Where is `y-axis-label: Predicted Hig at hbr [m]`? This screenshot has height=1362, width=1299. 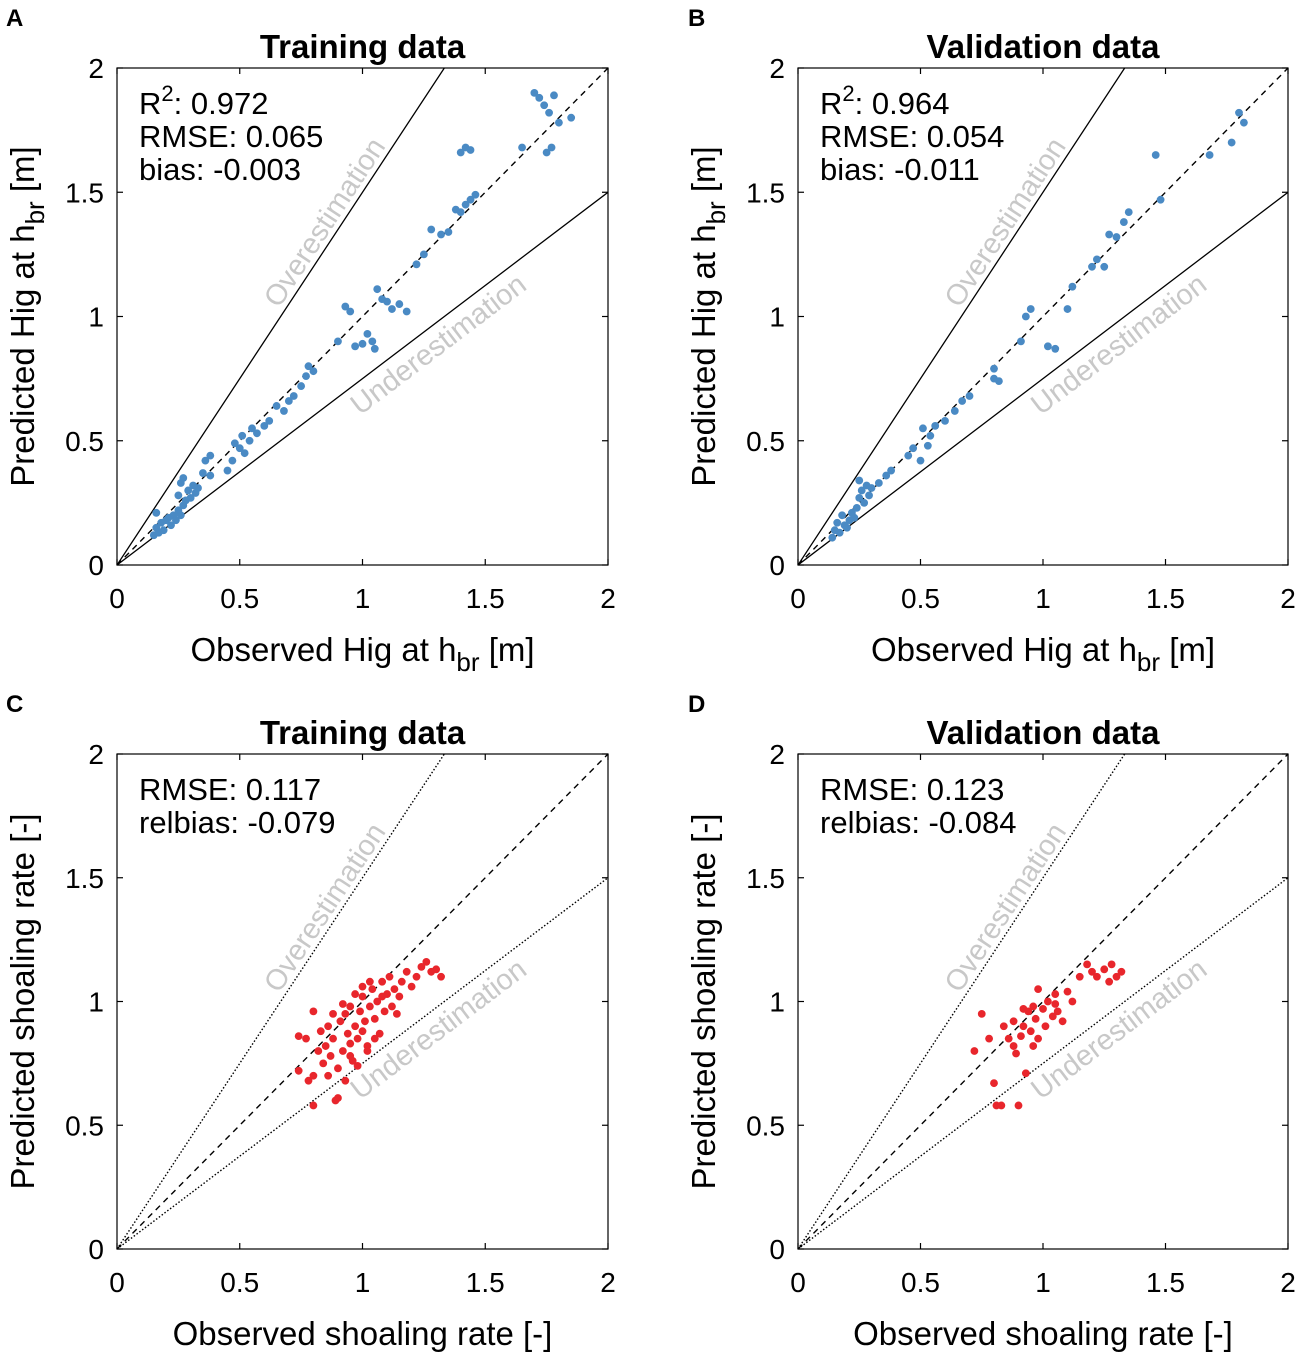 y-axis-label: Predicted Hig at hbr [m] is located at coordinates (708, 316).